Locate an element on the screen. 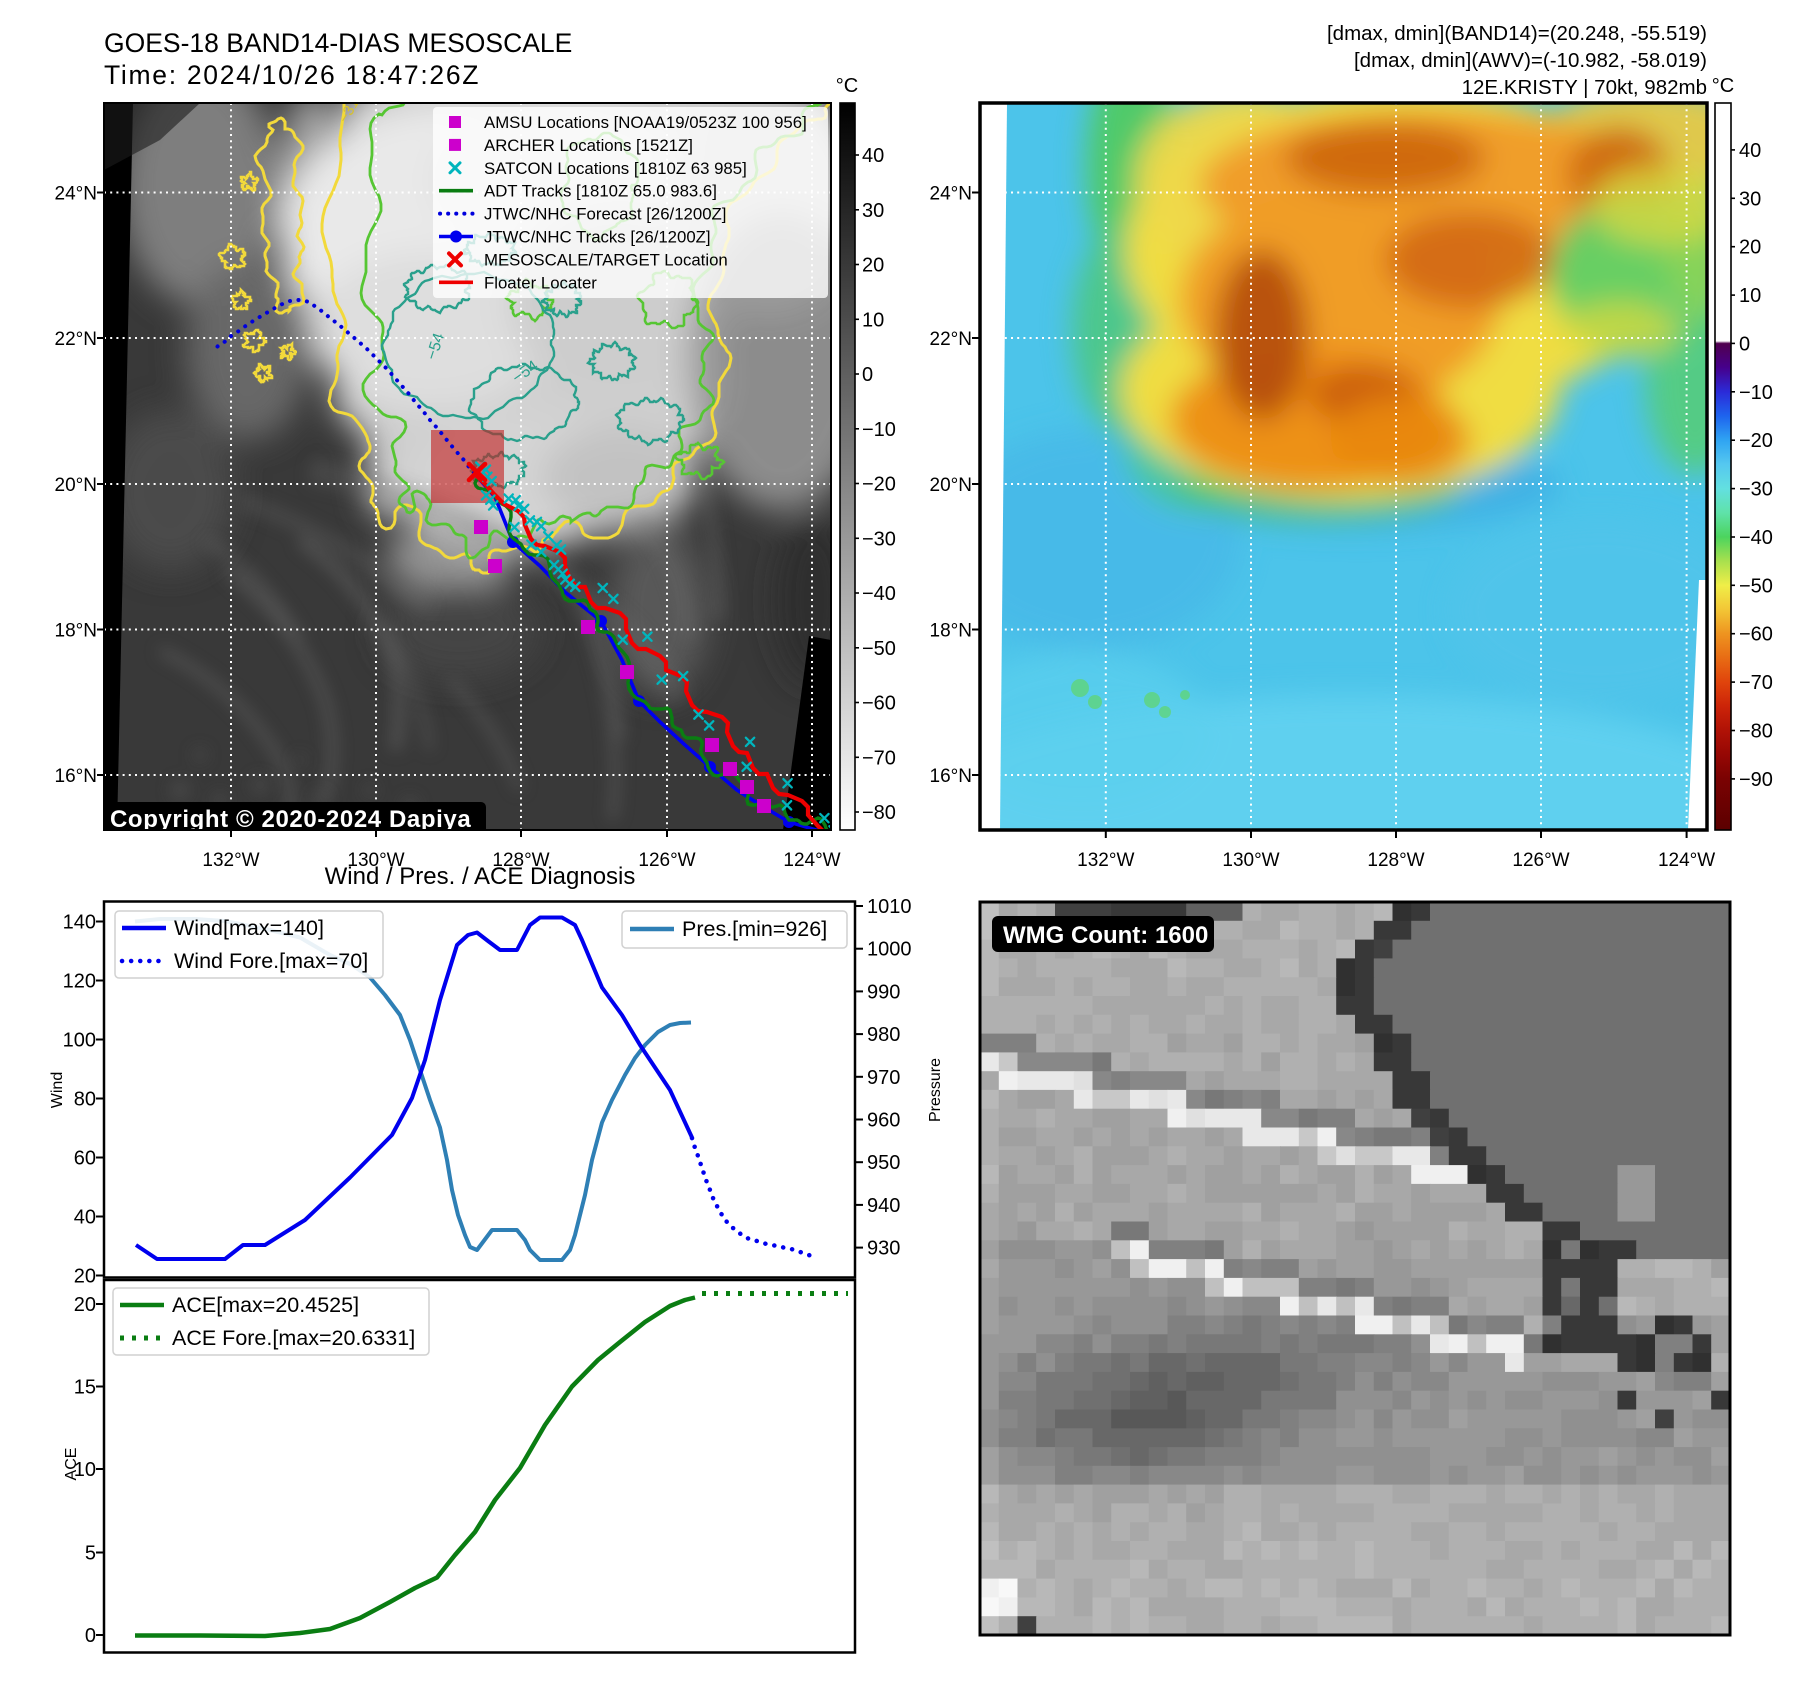 This screenshot has height=1690, width=1797. svg-text: 970 is located at coordinates (883, 1078).